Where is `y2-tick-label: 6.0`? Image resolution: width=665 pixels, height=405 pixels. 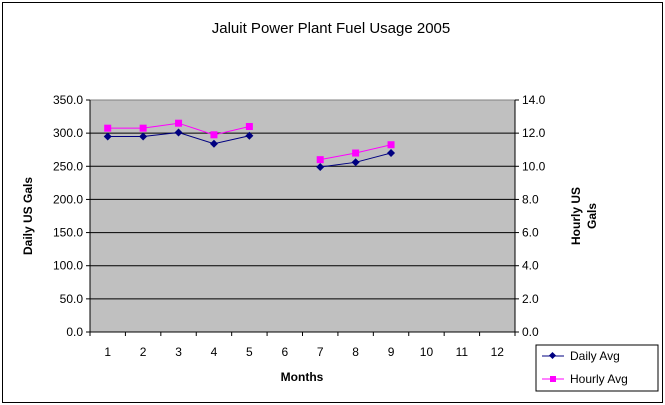 y2-tick-label: 6.0 is located at coordinates (530, 233).